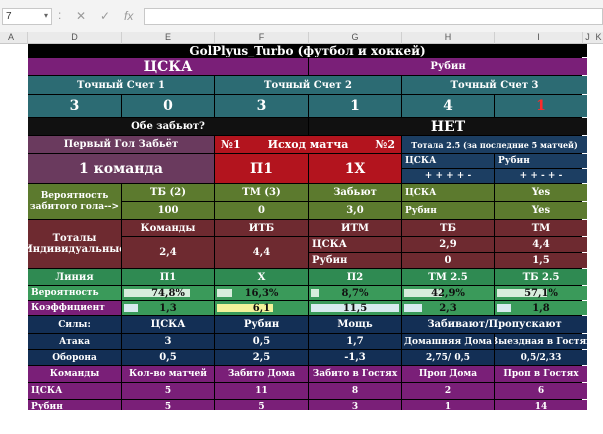 Image resolution: width=603 pixels, height=434 pixels. Describe the element at coordinates (355, 244) in the screenshot. I see `ind-home-team: ЦСКА` at that location.